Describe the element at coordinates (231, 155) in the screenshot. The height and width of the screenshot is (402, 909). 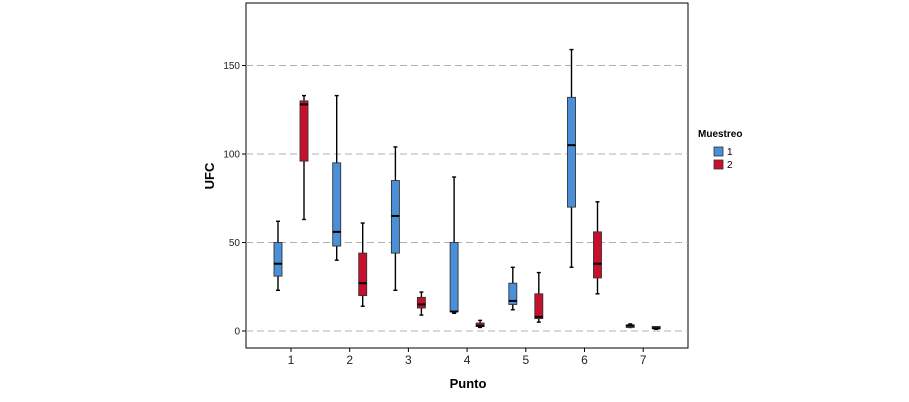
I see `y-tick-label: 100` at that location.